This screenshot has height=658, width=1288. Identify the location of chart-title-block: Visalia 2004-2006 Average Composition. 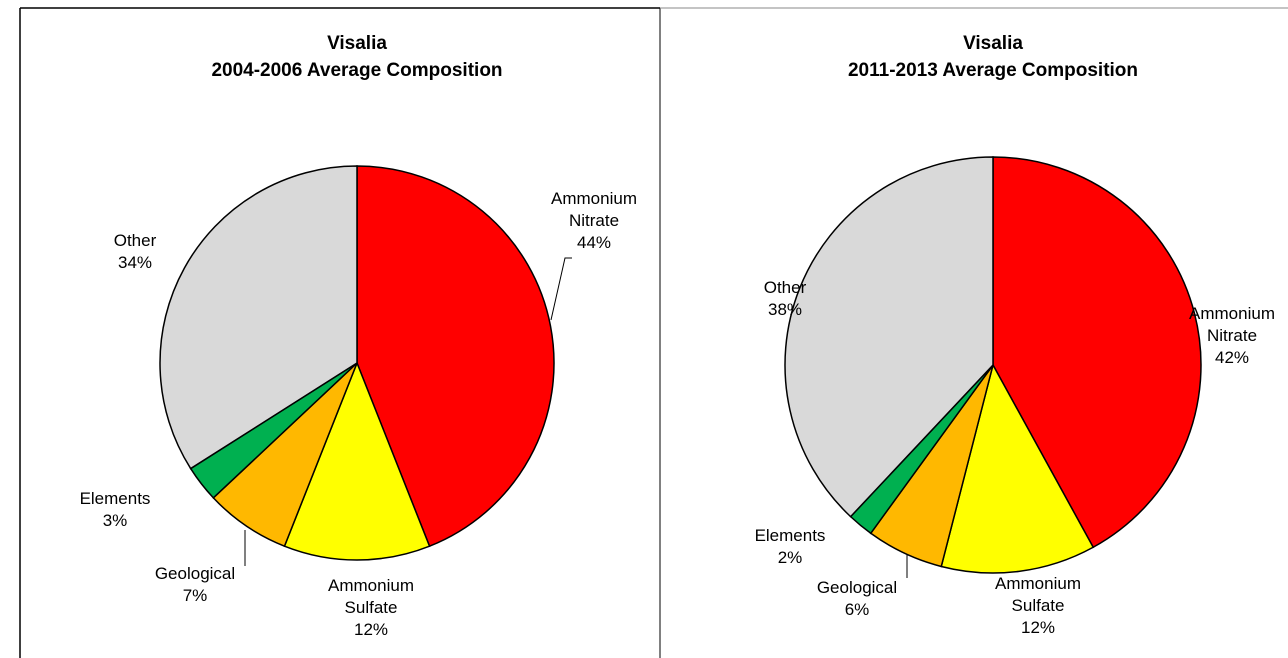
(357, 57).